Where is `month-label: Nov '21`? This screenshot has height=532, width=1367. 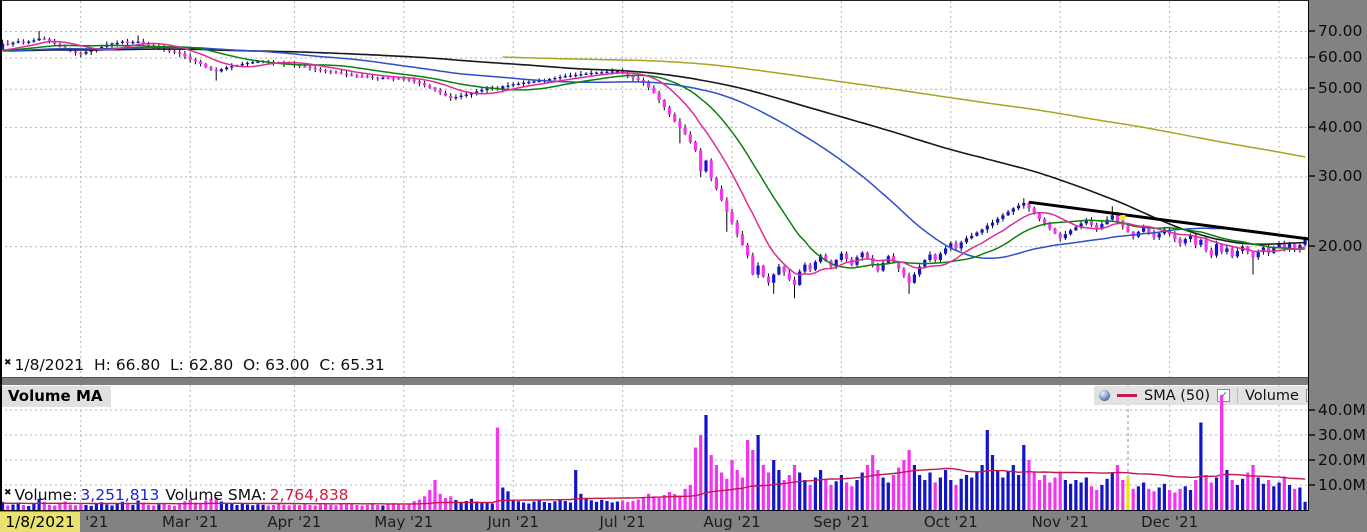 month-label: Nov '21 is located at coordinates (1060, 522).